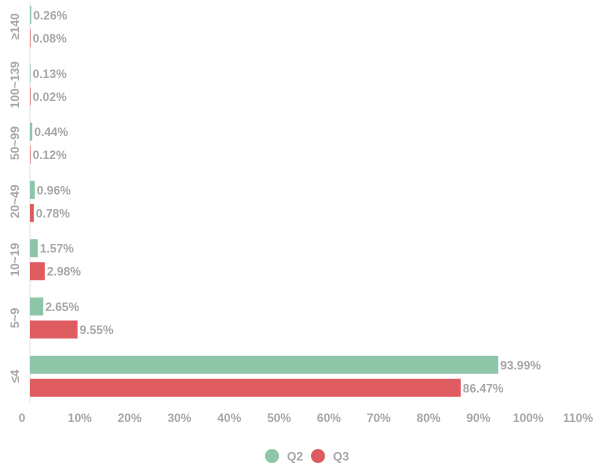 Image resolution: width=610 pixels, height=470 pixels. Describe the element at coordinates (15, 84) in the screenshot. I see `category-label: 100~139` at that location.